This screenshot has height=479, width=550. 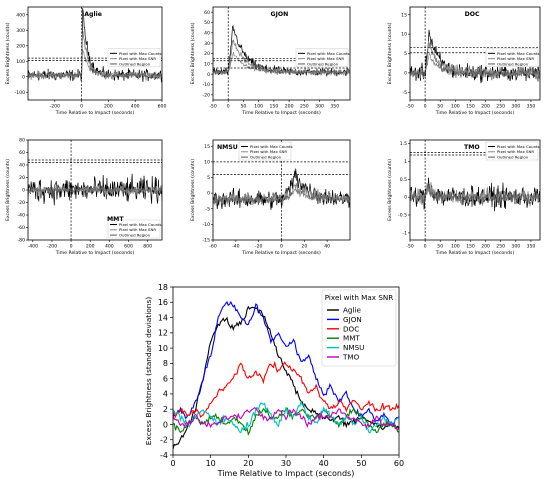 I want to click on y-tick-label: 200, so click(x=20, y=46).